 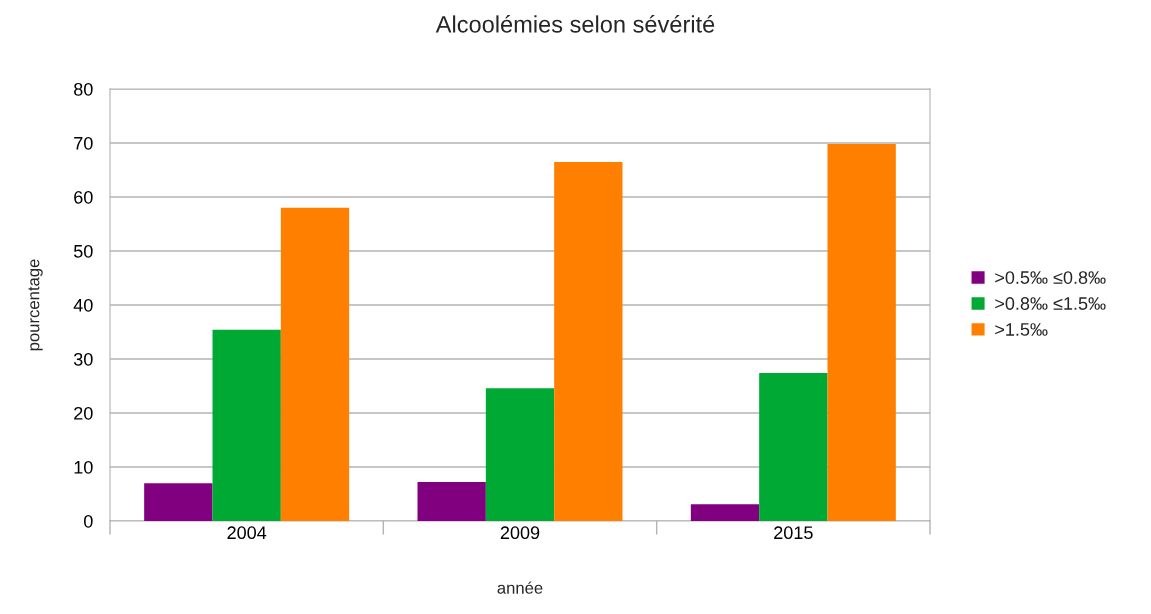 What do you see at coordinates (83, 251) in the screenshot?
I see `y-tick-label: 50` at bounding box center [83, 251].